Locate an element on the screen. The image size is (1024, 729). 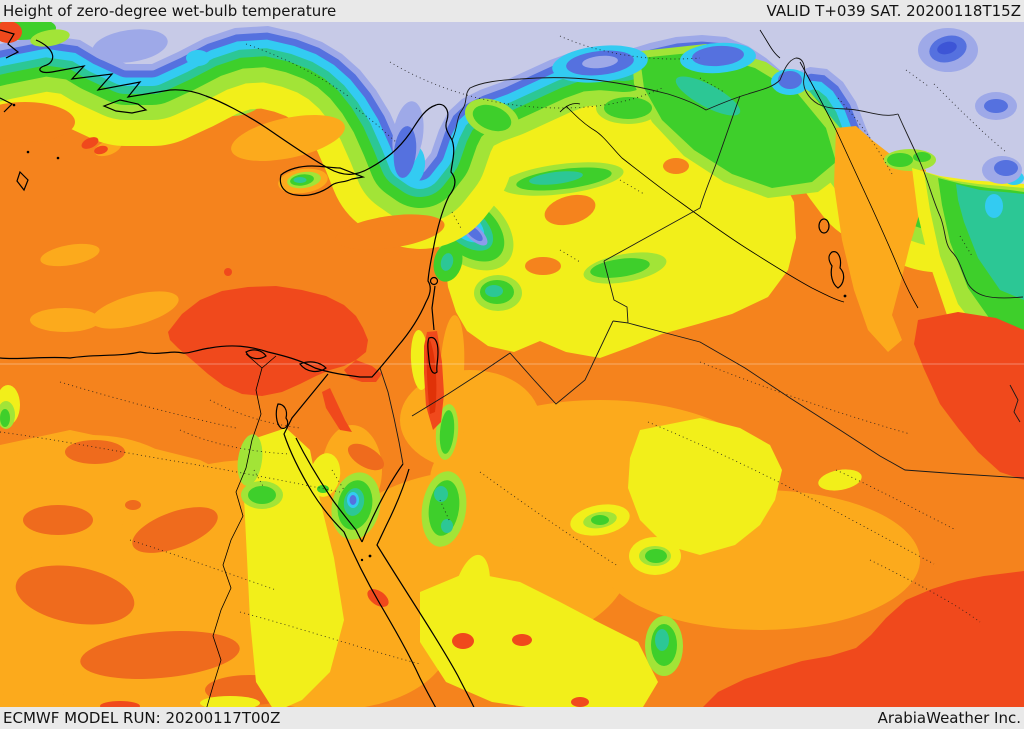
iraq-lake-small is located at coordinates (824, 226).